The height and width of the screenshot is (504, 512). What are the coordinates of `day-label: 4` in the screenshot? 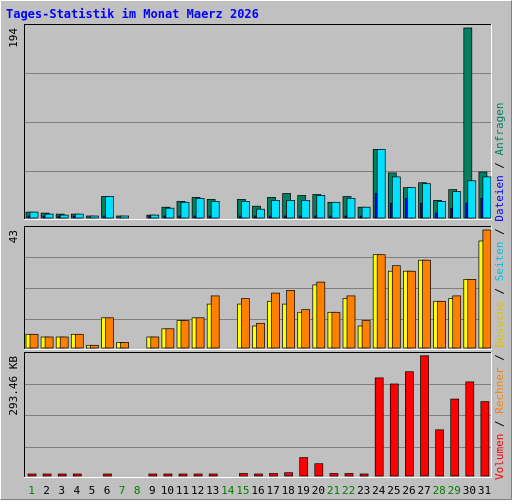 It's located at (76, 490).